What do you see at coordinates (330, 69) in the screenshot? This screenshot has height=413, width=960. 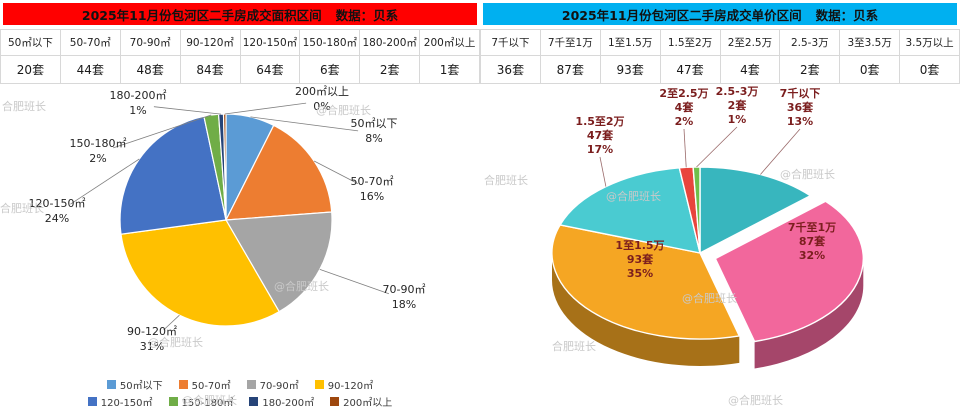 I see `count-cell: 6套` at bounding box center [330, 69].